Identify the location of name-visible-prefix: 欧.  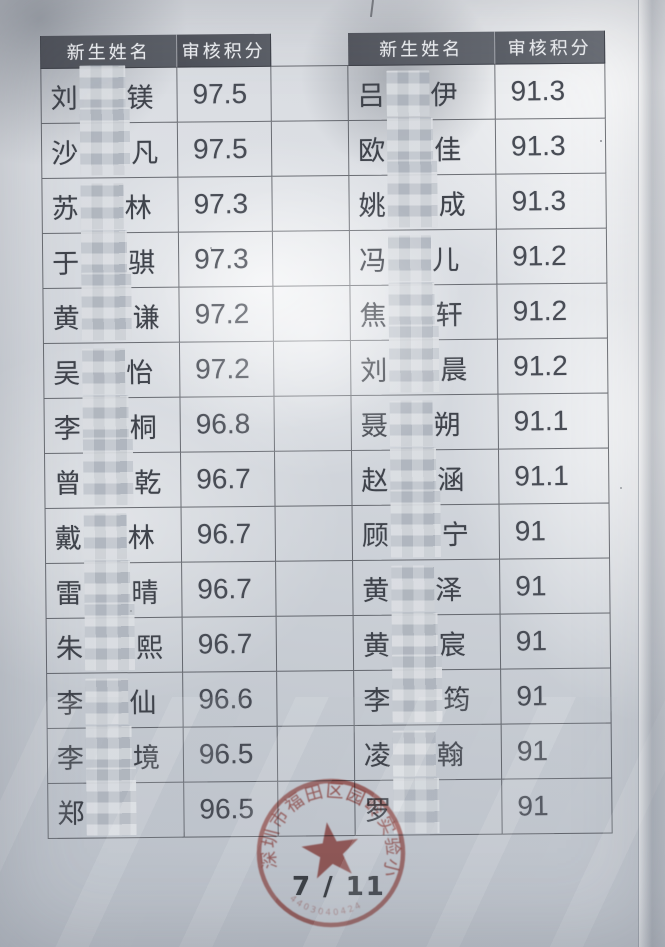
(372, 150).